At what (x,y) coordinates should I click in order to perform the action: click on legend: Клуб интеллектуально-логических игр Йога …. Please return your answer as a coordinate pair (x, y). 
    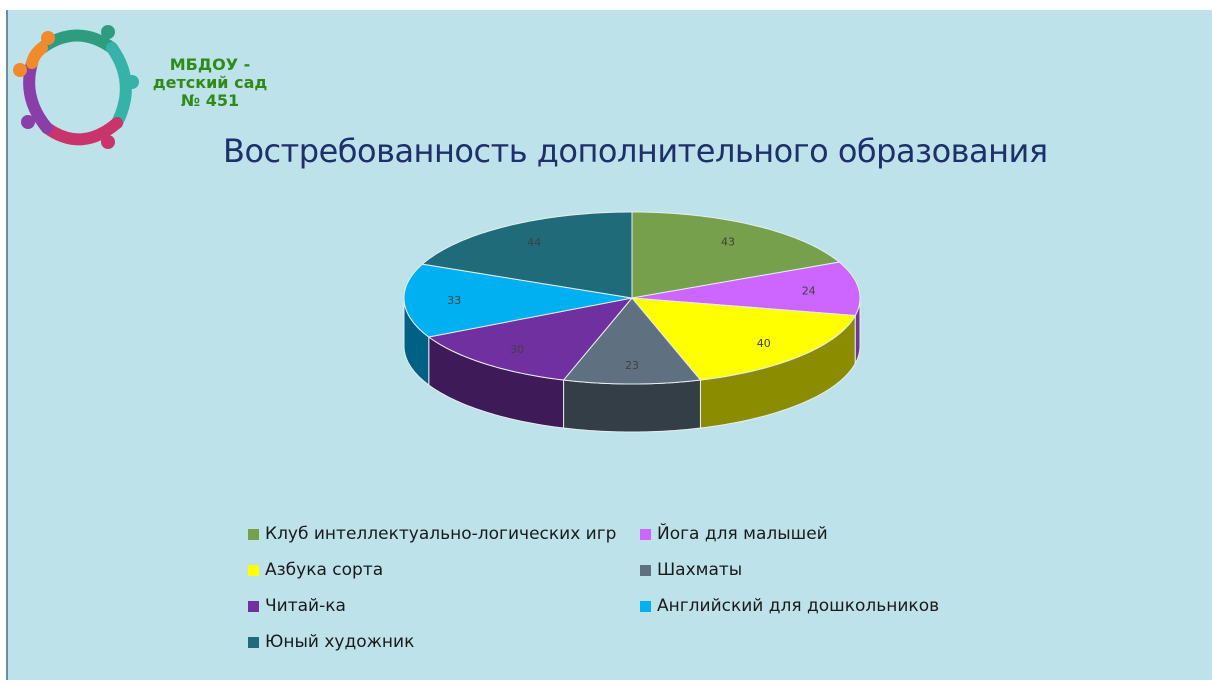
    Looking at the image, I should click on (618, 588).